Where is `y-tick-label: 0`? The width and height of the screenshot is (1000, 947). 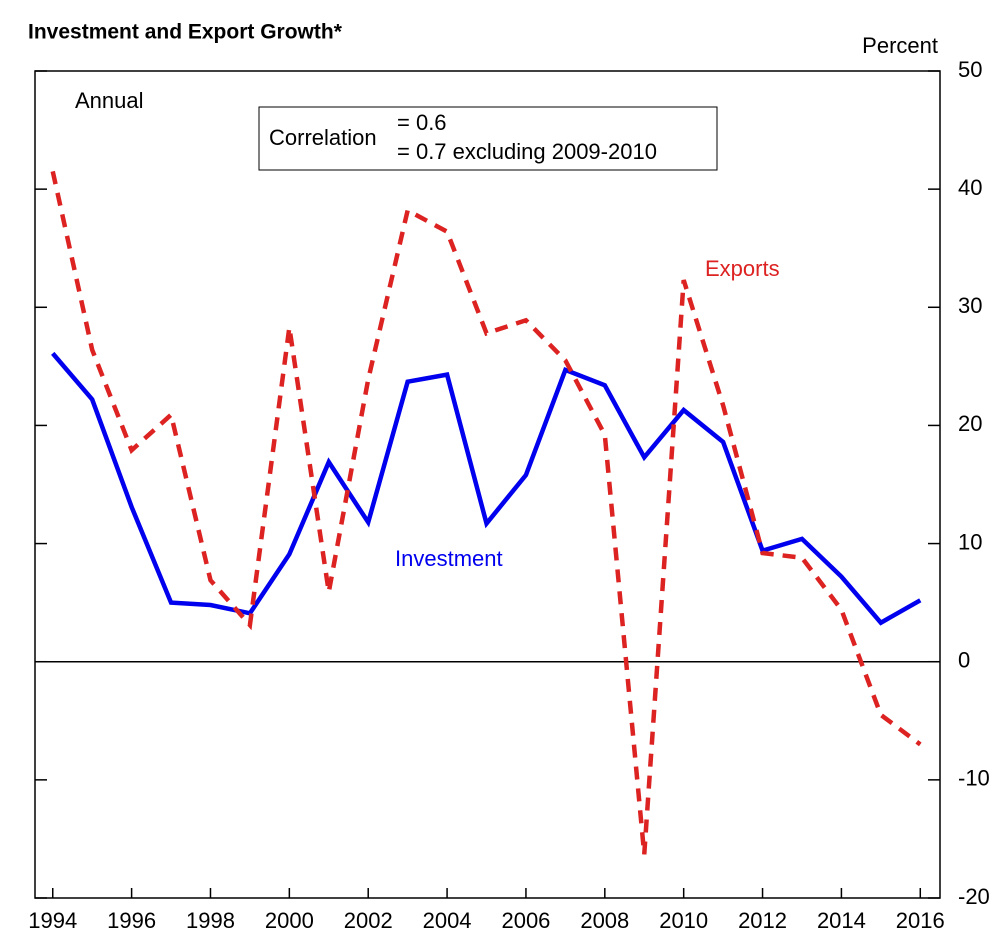 y-tick-label: 0 is located at coordinates (964, 660).